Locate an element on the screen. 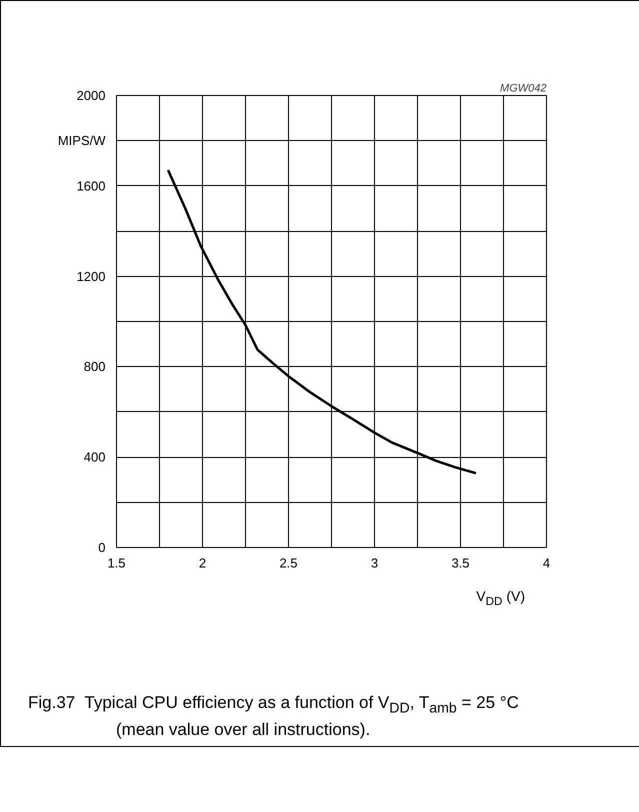  y-axis-title: MIPS/W is located at coordinates (82, 140).